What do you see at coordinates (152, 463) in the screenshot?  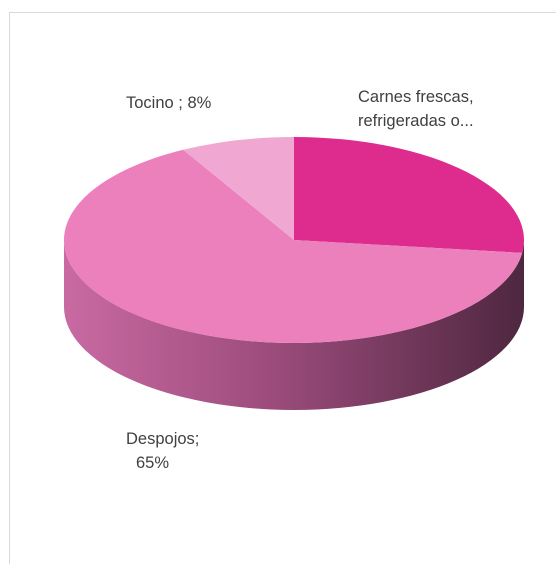 I see `data-label-line: 65%` at bounding box center [152, 463].